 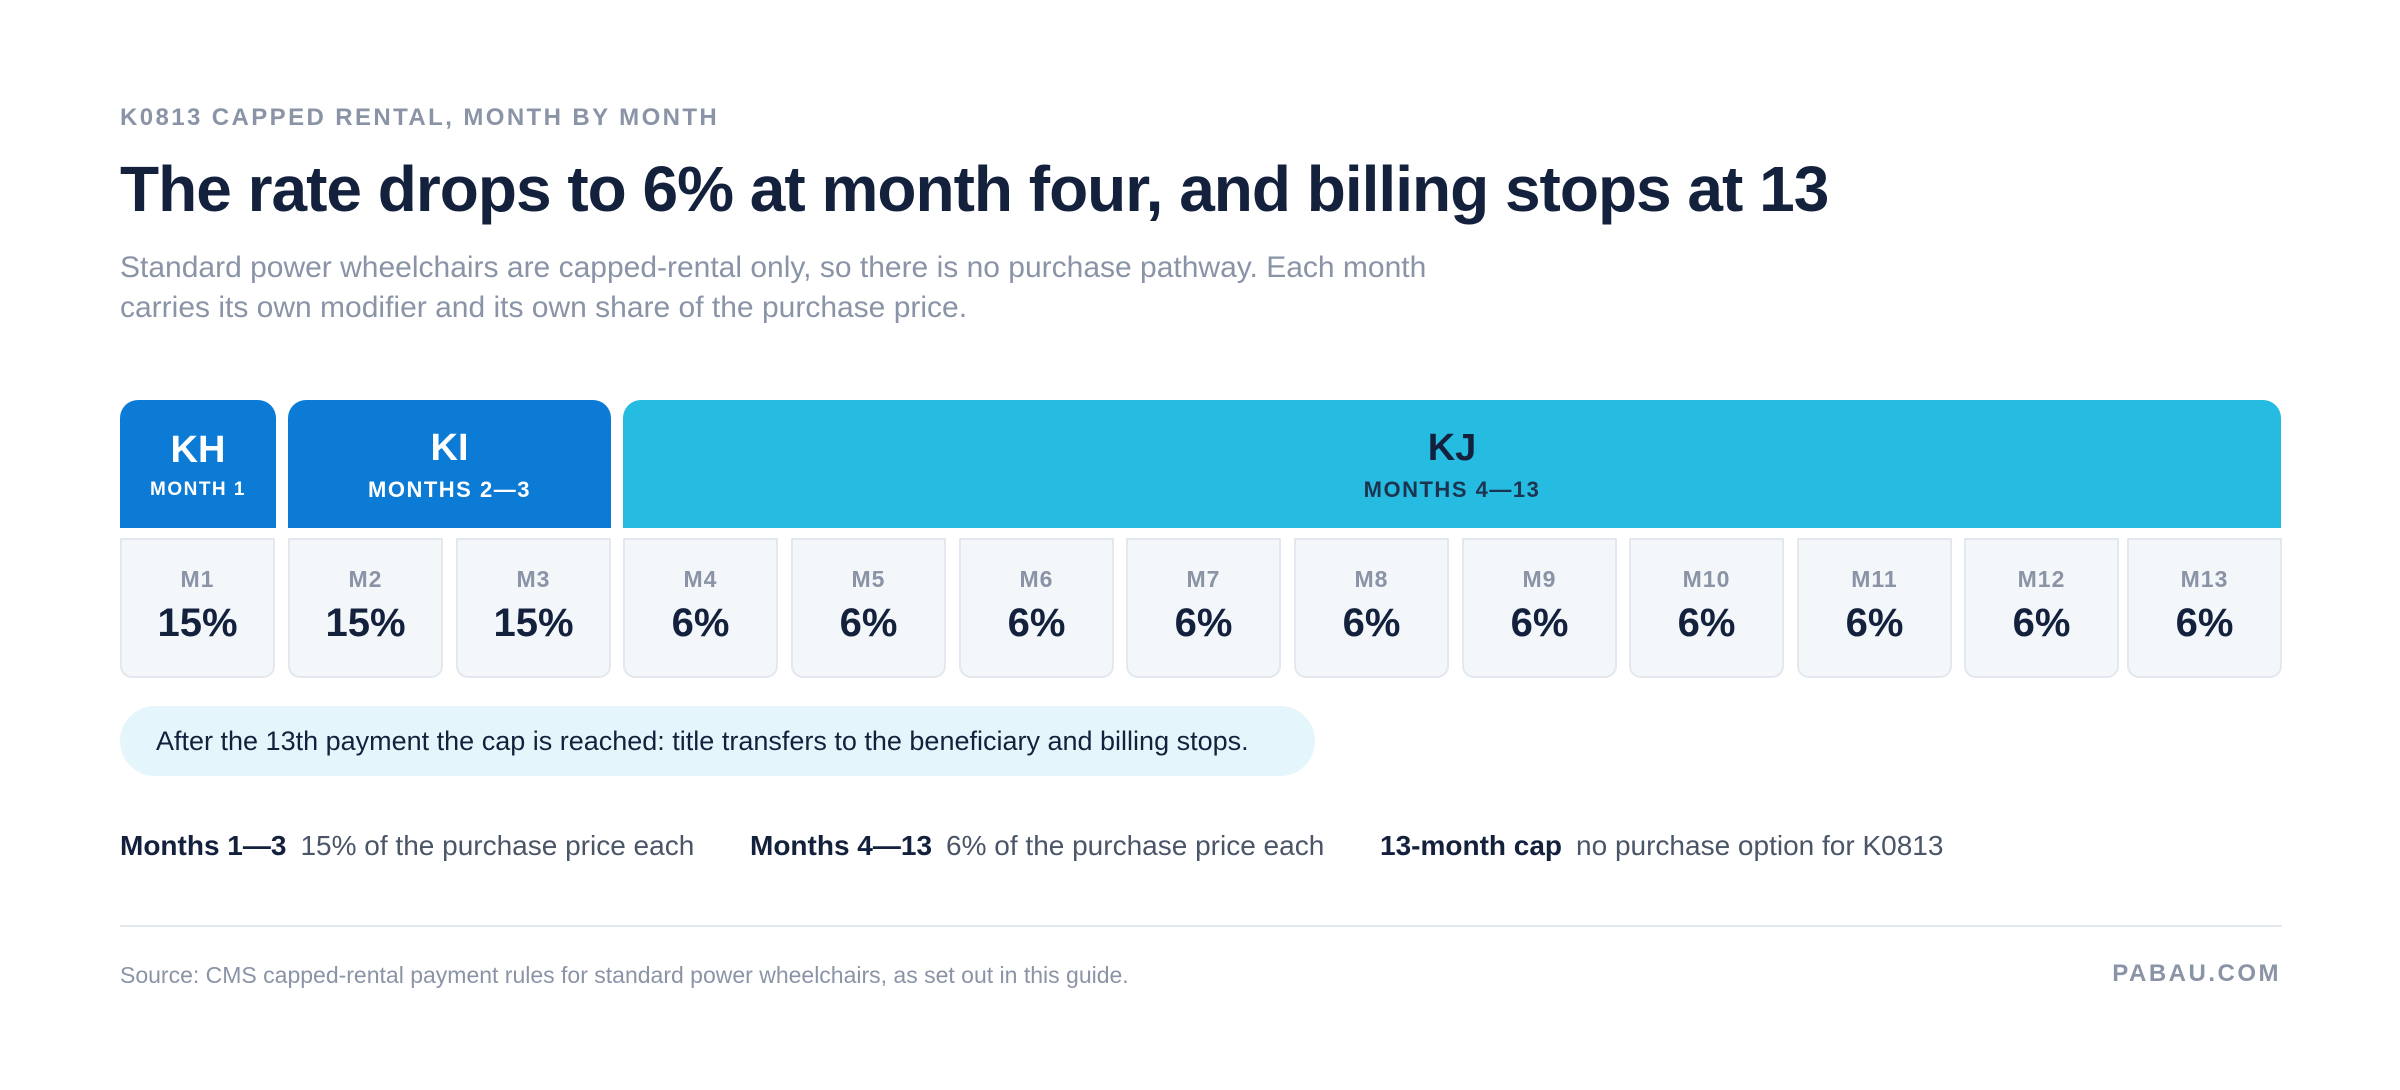 What do you see at coordinates (700, 579) in the screenshot?
I see `month-label: M4` at bounding box center [700, 579].